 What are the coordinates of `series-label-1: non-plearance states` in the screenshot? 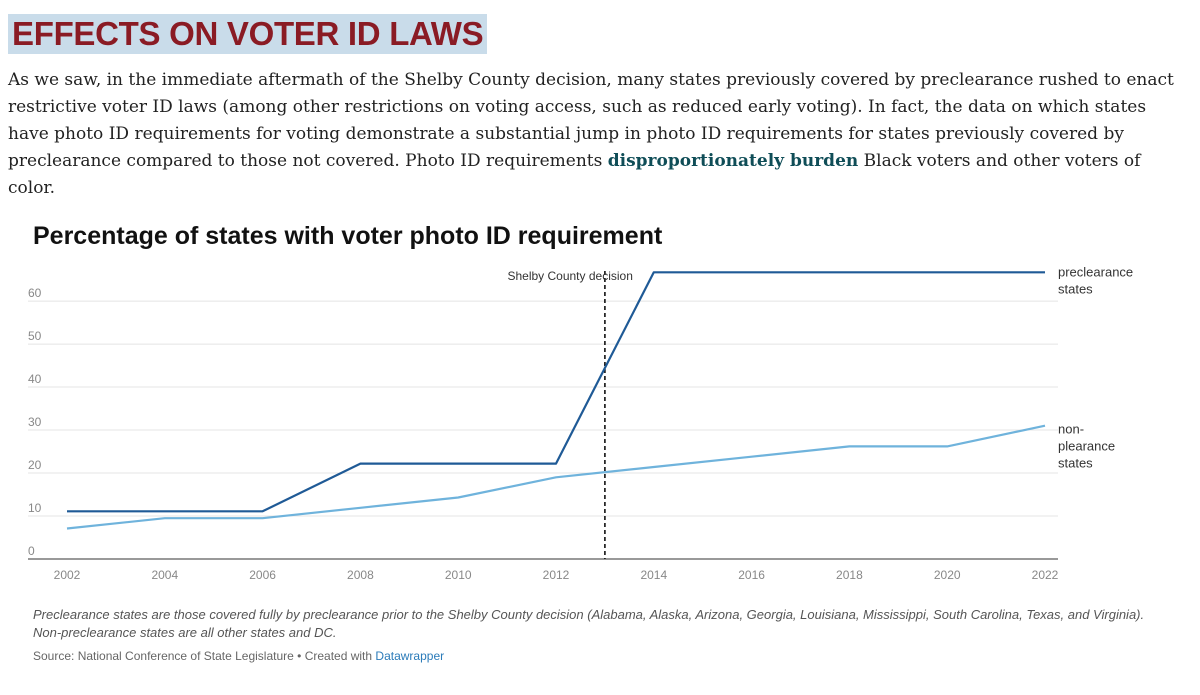 It's located at (1086, 446).